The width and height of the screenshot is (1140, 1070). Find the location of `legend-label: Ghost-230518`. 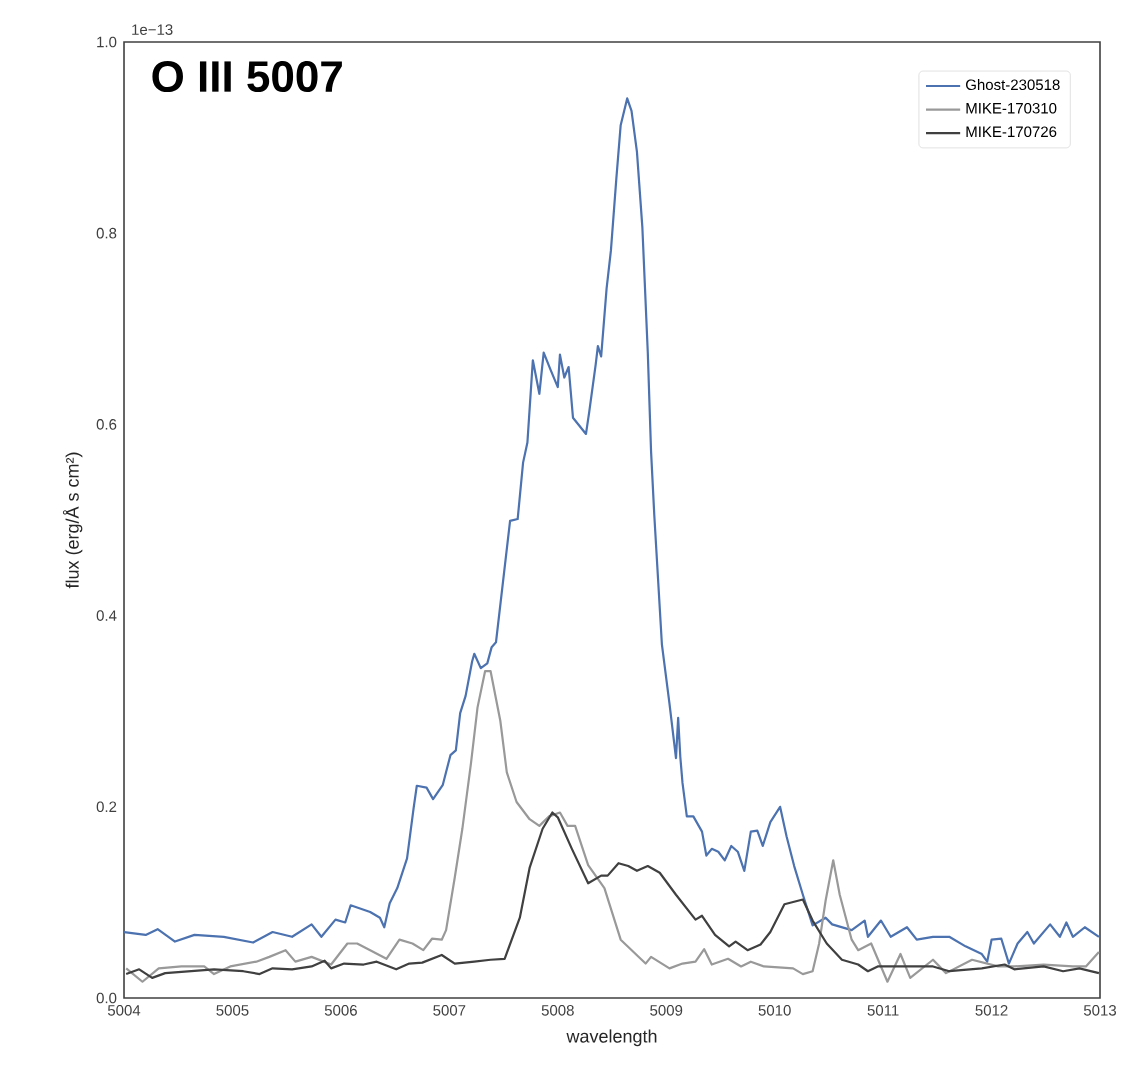

legend-label: Ghost-230518 is located at coordinates (1013, 85).